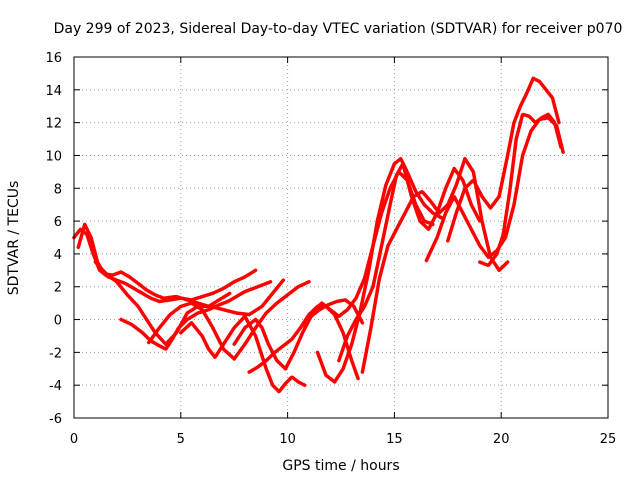  What do you see at coordinates (53, 58) in the screenshot?
I see `y-tick-label: 16` at bounding box center [53, 58].